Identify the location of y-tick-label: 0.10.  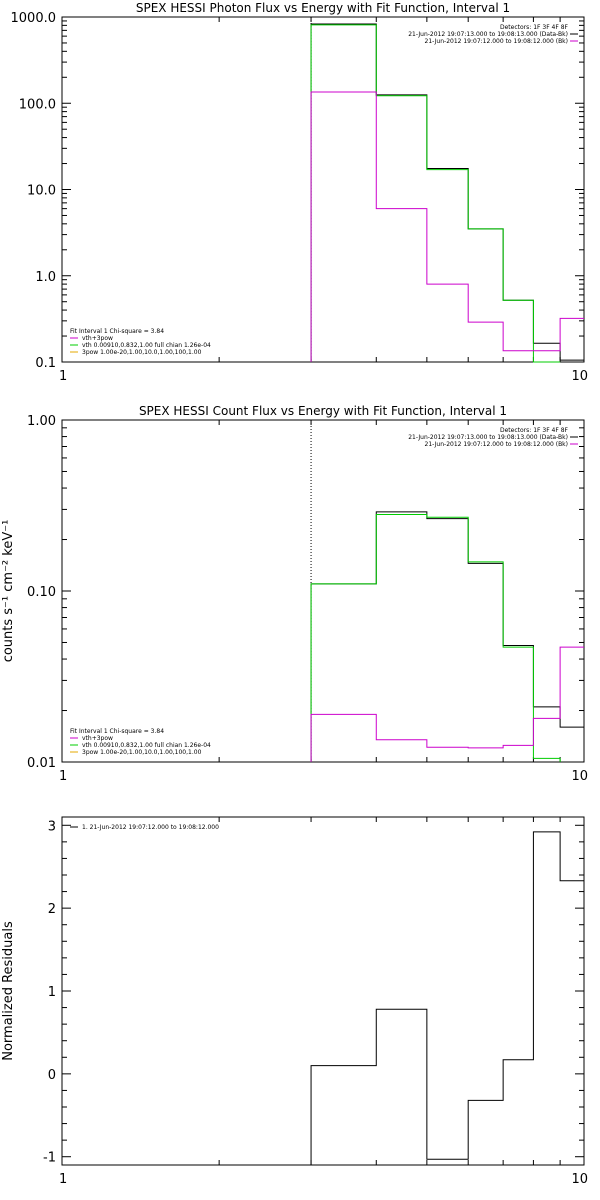
(41, 592).